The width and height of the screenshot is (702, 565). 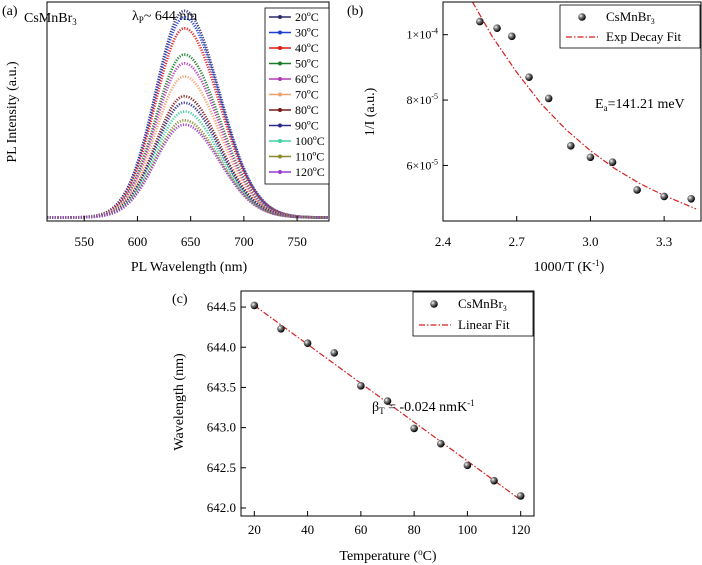 What do you see at coordinates (307, 110) in the screenshot?
I see `a-legend-label: 80ºC` at bounding box center [307, 110].